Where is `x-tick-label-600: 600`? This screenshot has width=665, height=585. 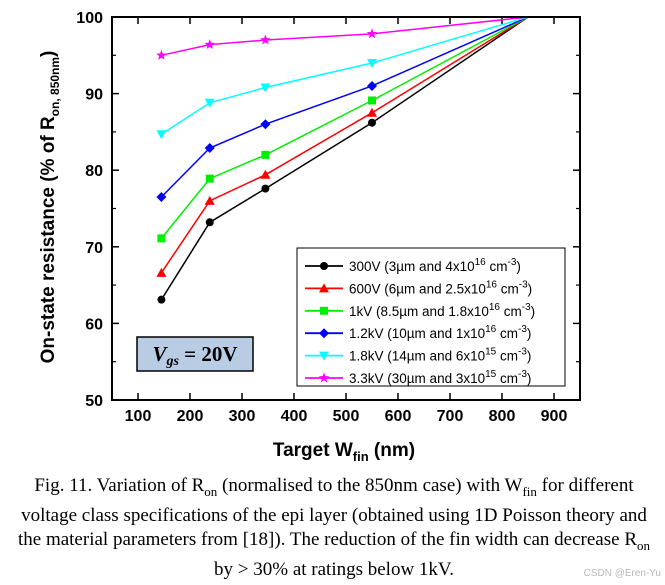 x-tick-label-600: 600 is located at coordinates (398, 416).